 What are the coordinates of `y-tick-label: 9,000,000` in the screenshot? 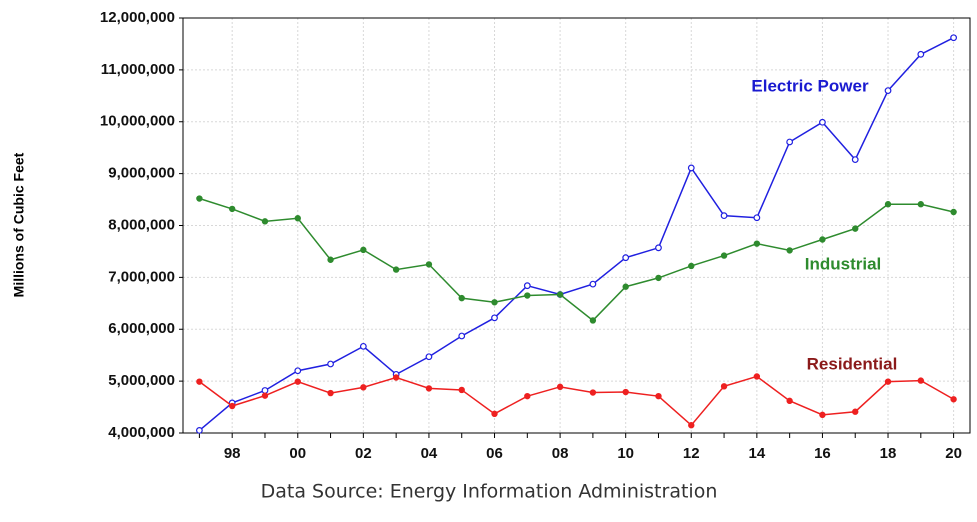 It's located at (141, 173).